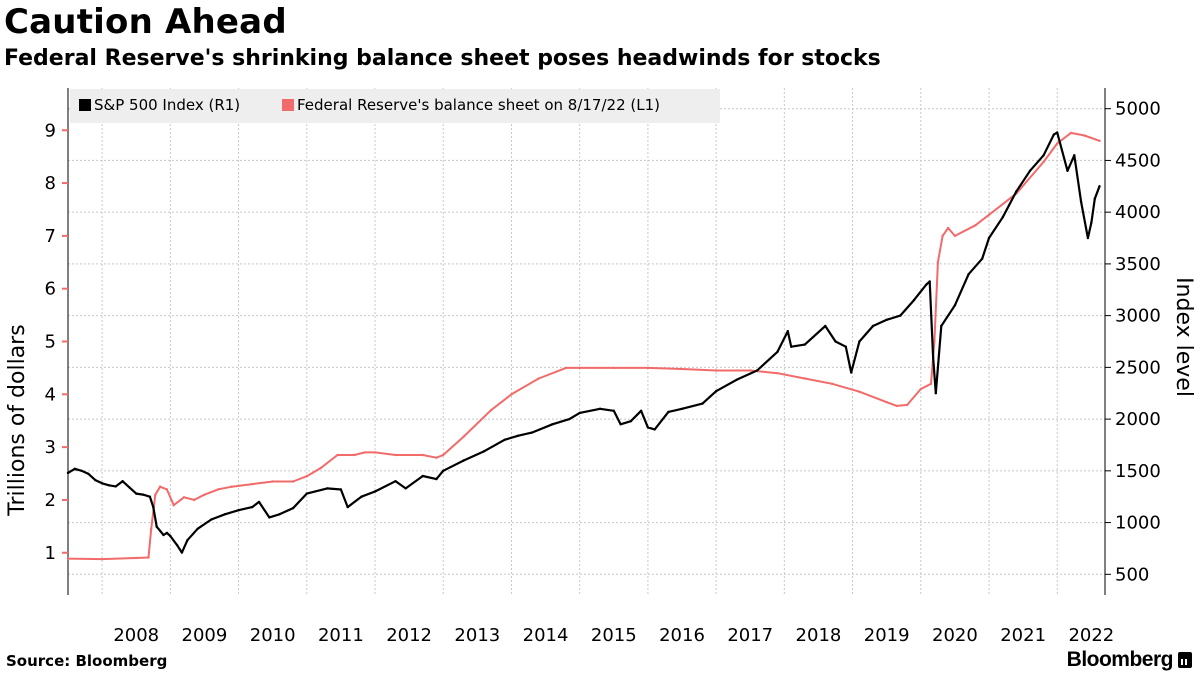 Image resolution: width=1200 pixels, height=675 pixels. What do you see at coordinates (1138, 264) in the screenshot?
I see `right-tick-label: 3500` at bounding box center [1138, 264].